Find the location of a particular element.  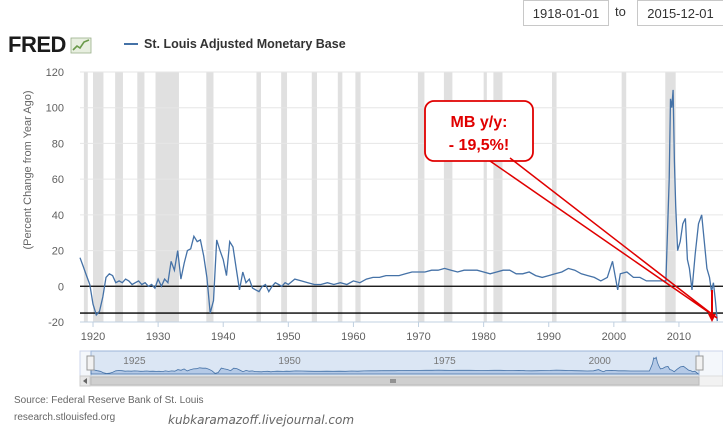

x-tick-label: 2000 is located at coordinates (614, 337).